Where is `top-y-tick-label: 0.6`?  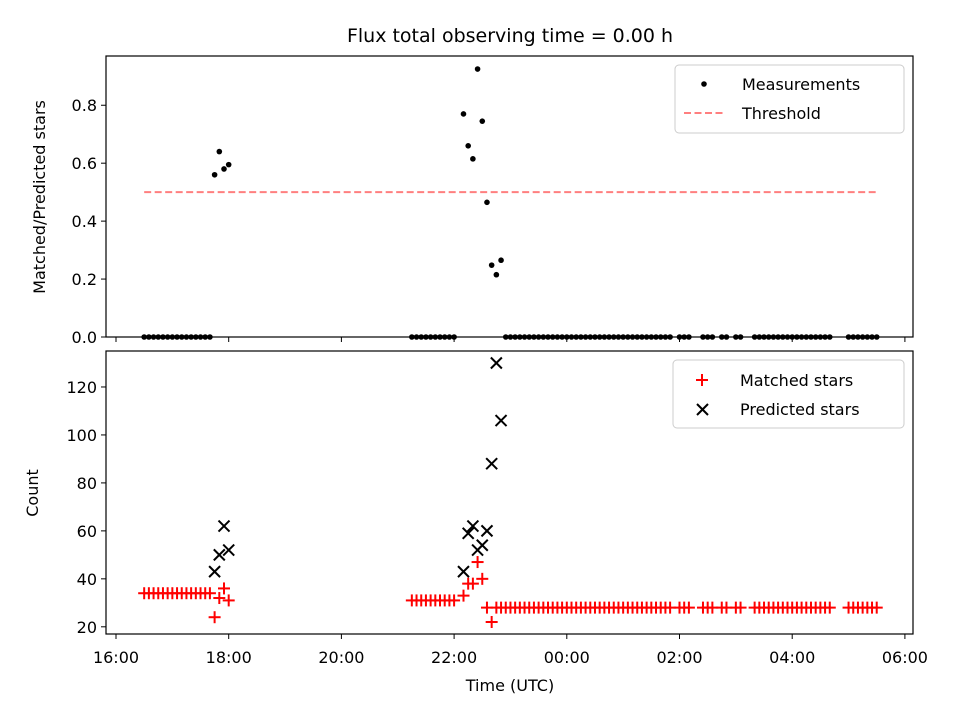
top-y-tick-label: 0.6 is located at coordinates (84, 163).